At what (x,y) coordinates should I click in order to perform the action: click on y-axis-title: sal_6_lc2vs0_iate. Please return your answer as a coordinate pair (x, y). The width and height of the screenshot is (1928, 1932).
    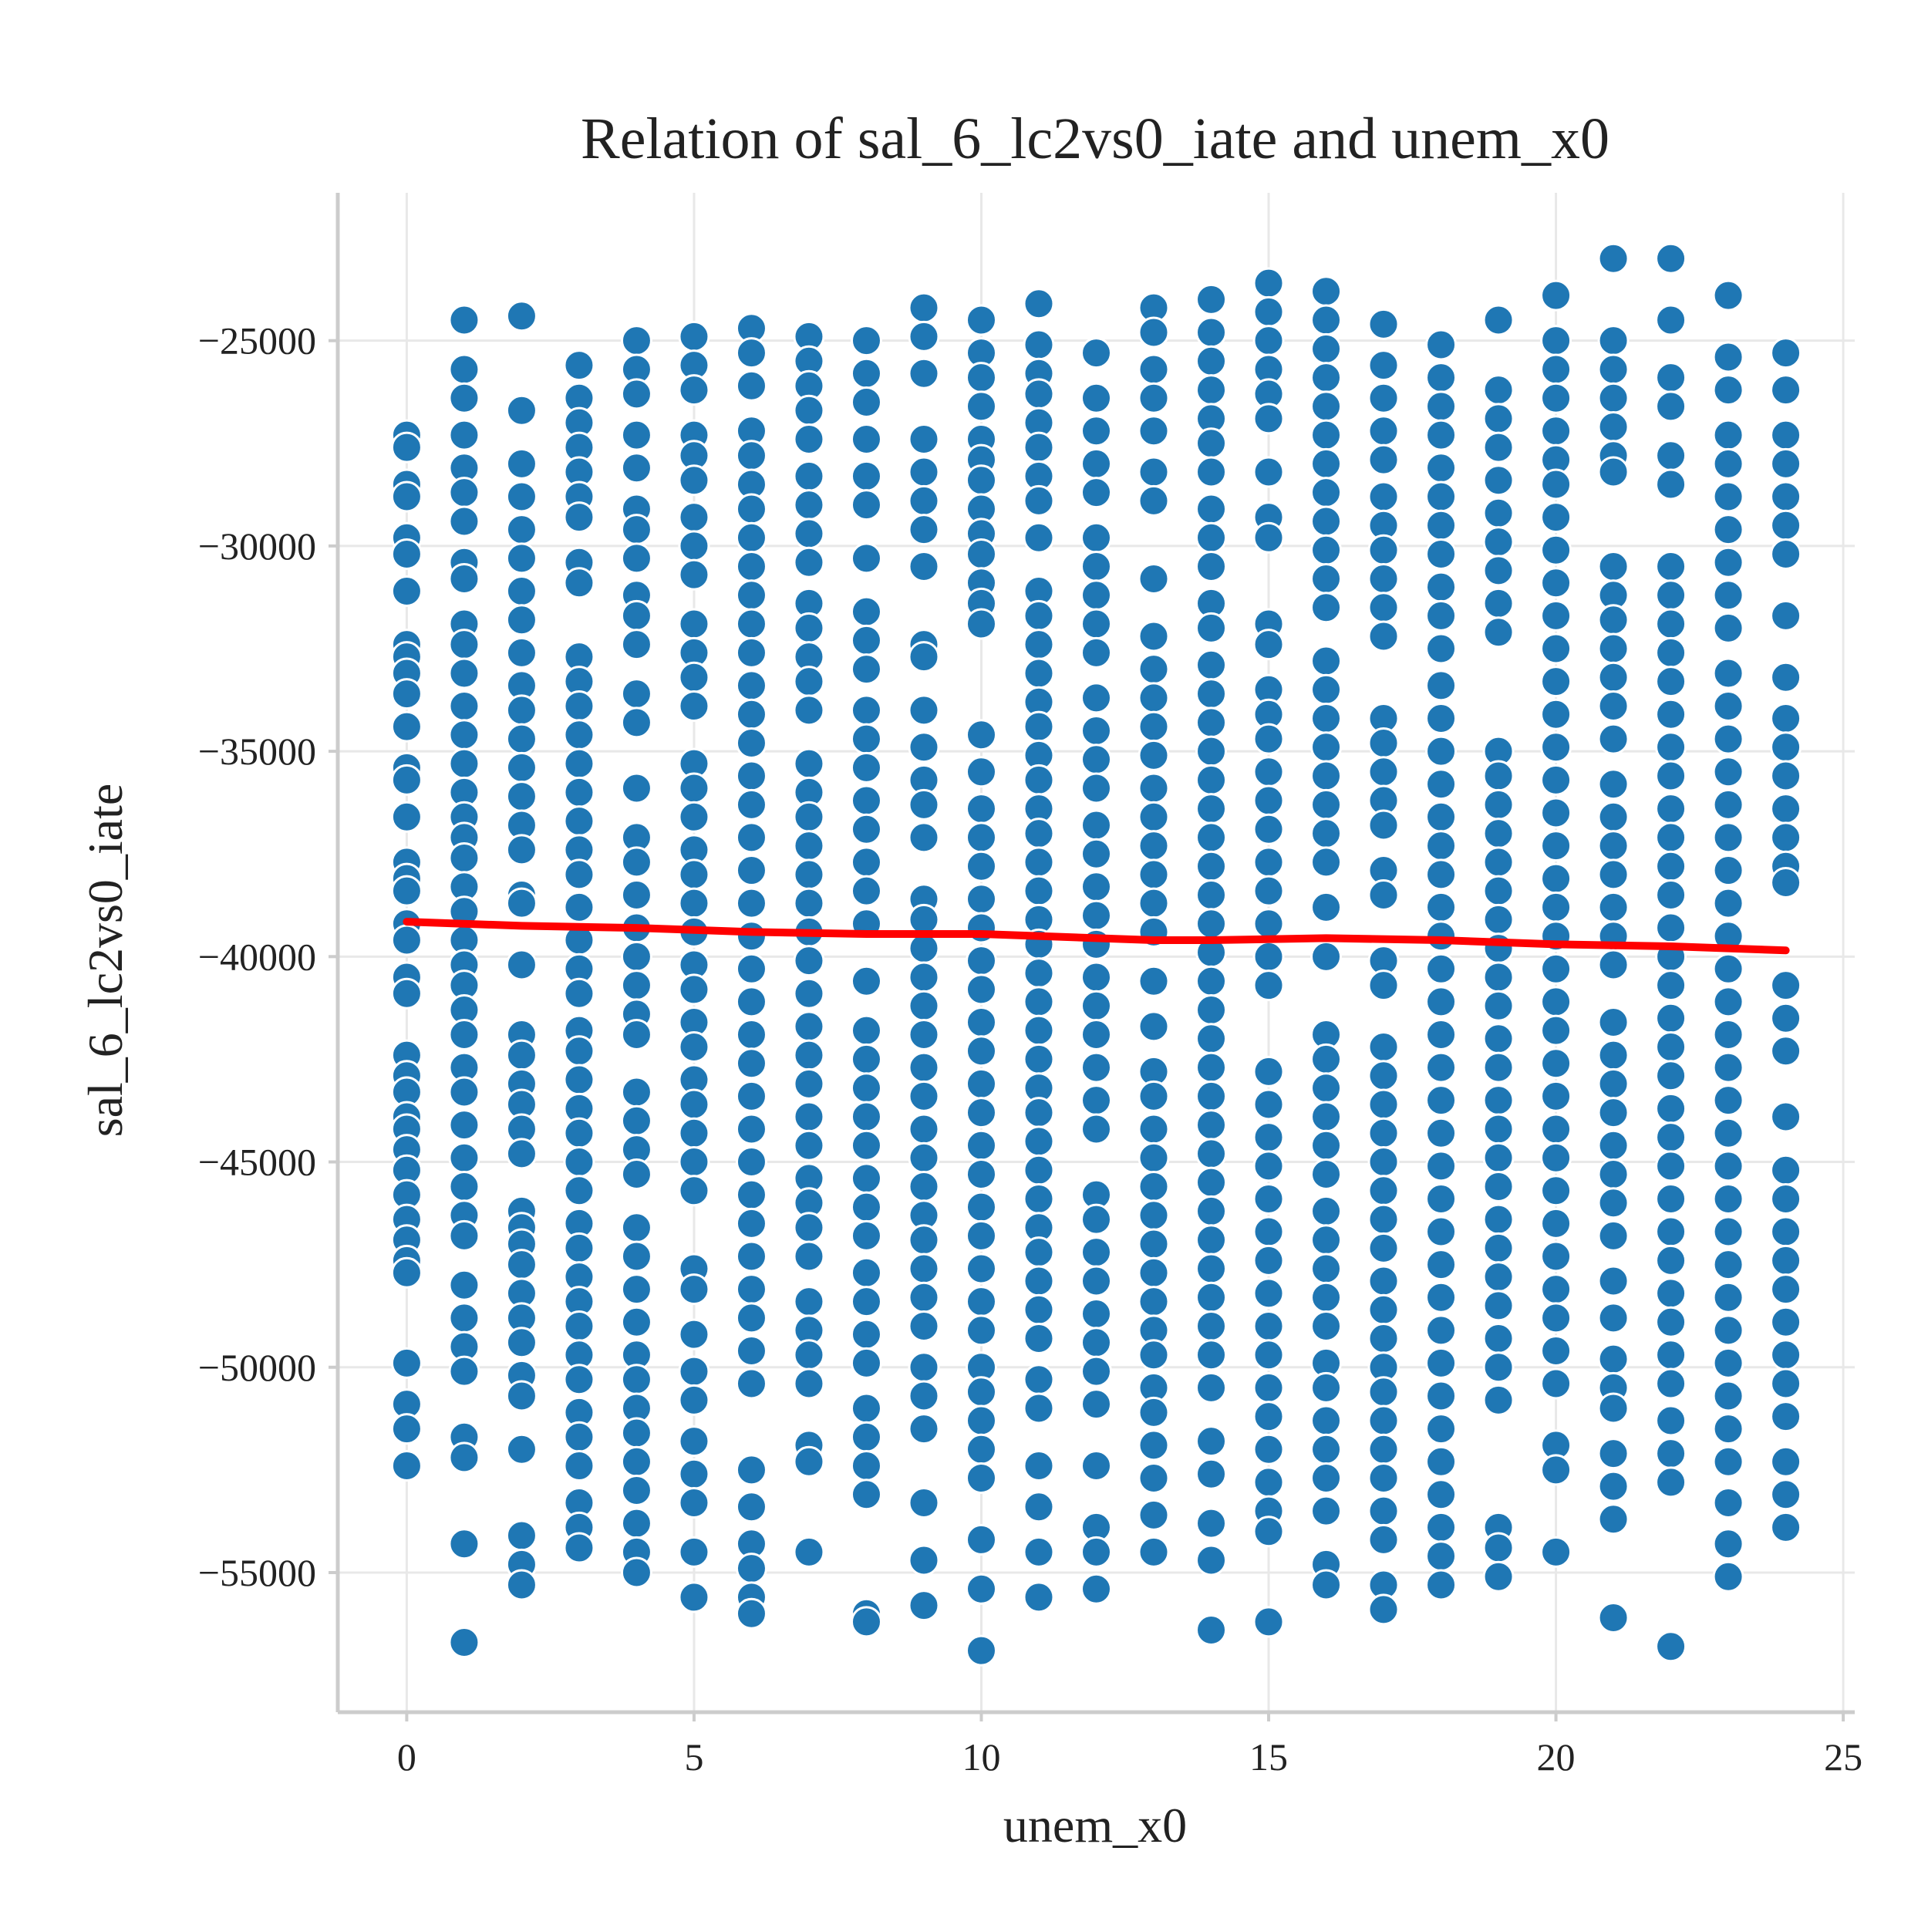
    Looking at the image, I should click on (106, 961).